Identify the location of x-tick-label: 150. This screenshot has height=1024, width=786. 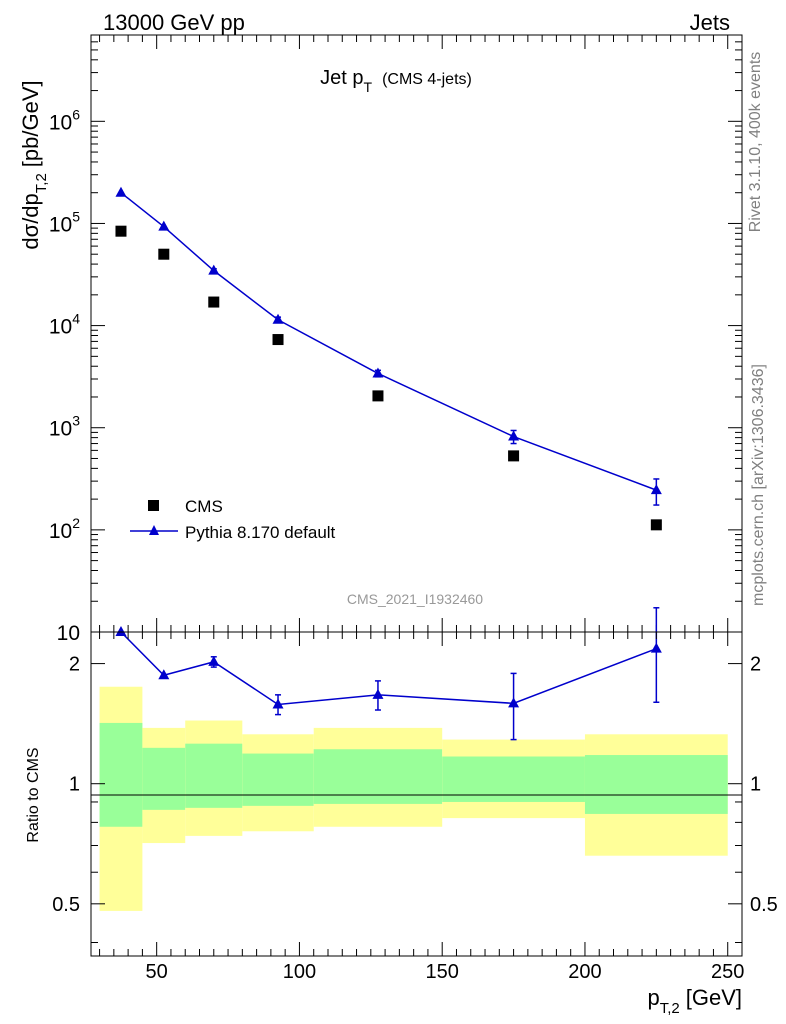
(442, 972).